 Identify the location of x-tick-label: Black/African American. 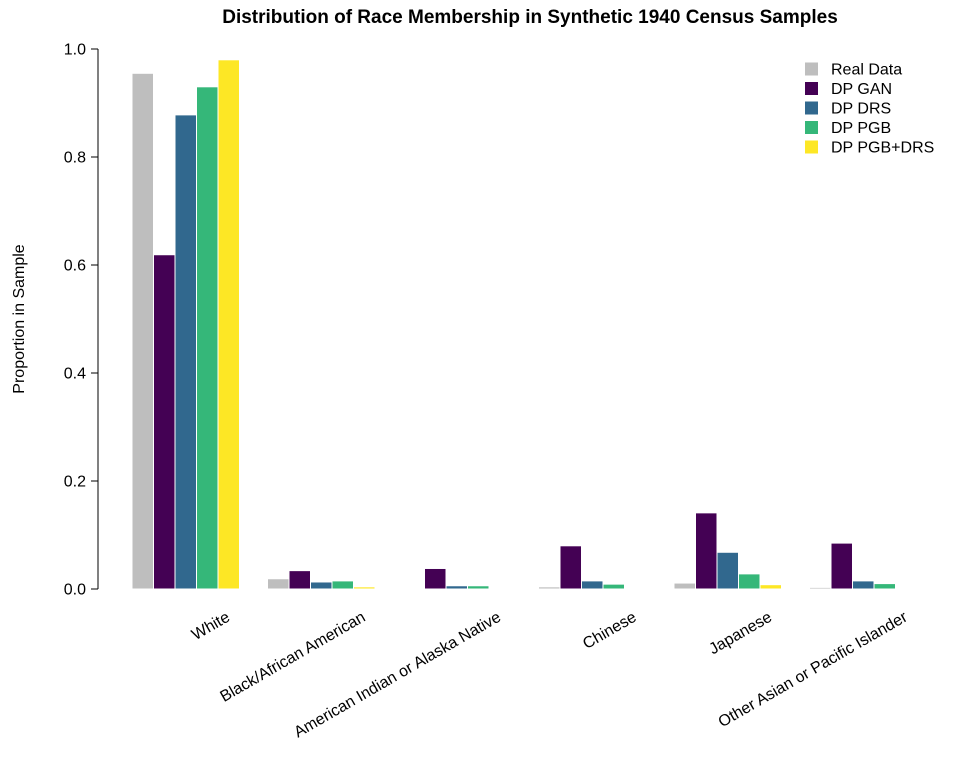
(292, 657).